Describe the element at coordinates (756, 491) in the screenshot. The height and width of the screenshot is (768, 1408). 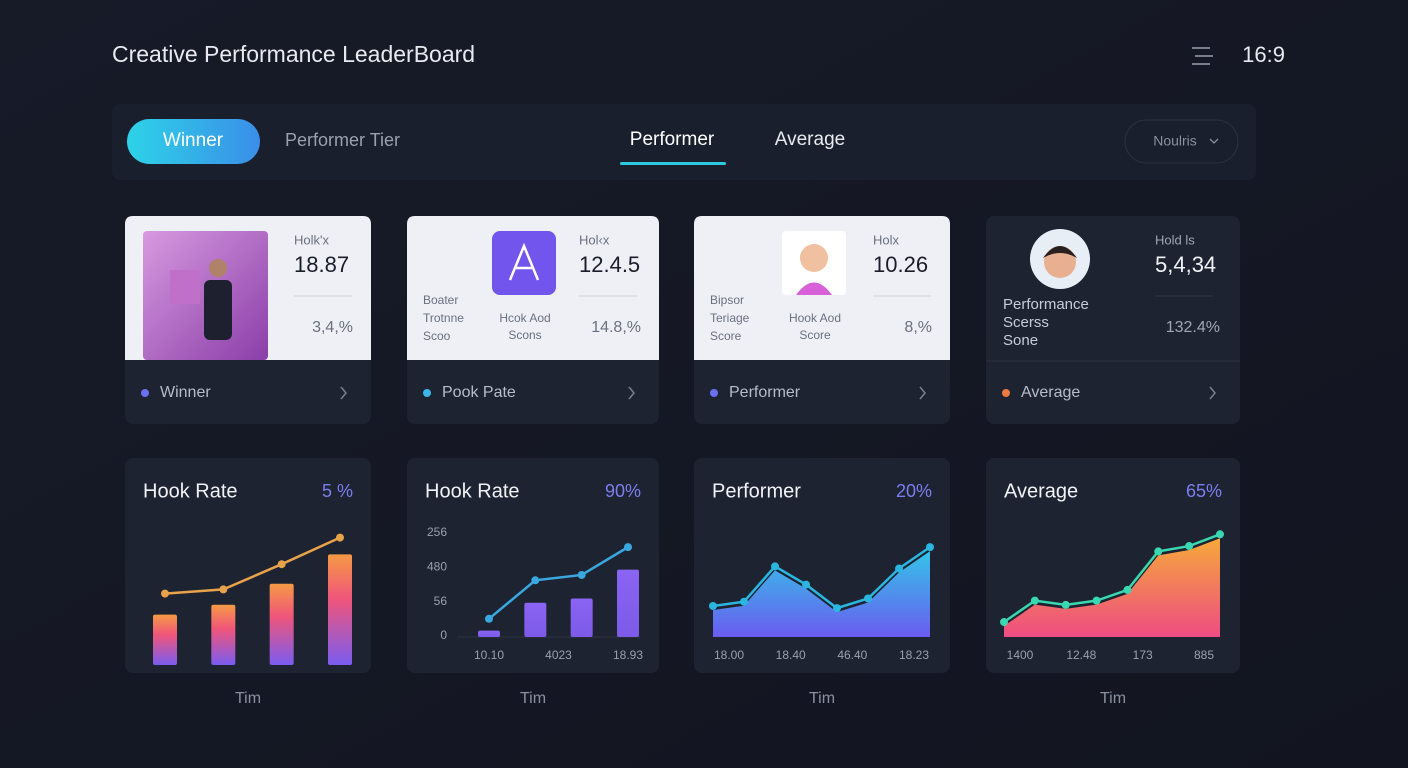
I see `chart-title: Performer` at that location.